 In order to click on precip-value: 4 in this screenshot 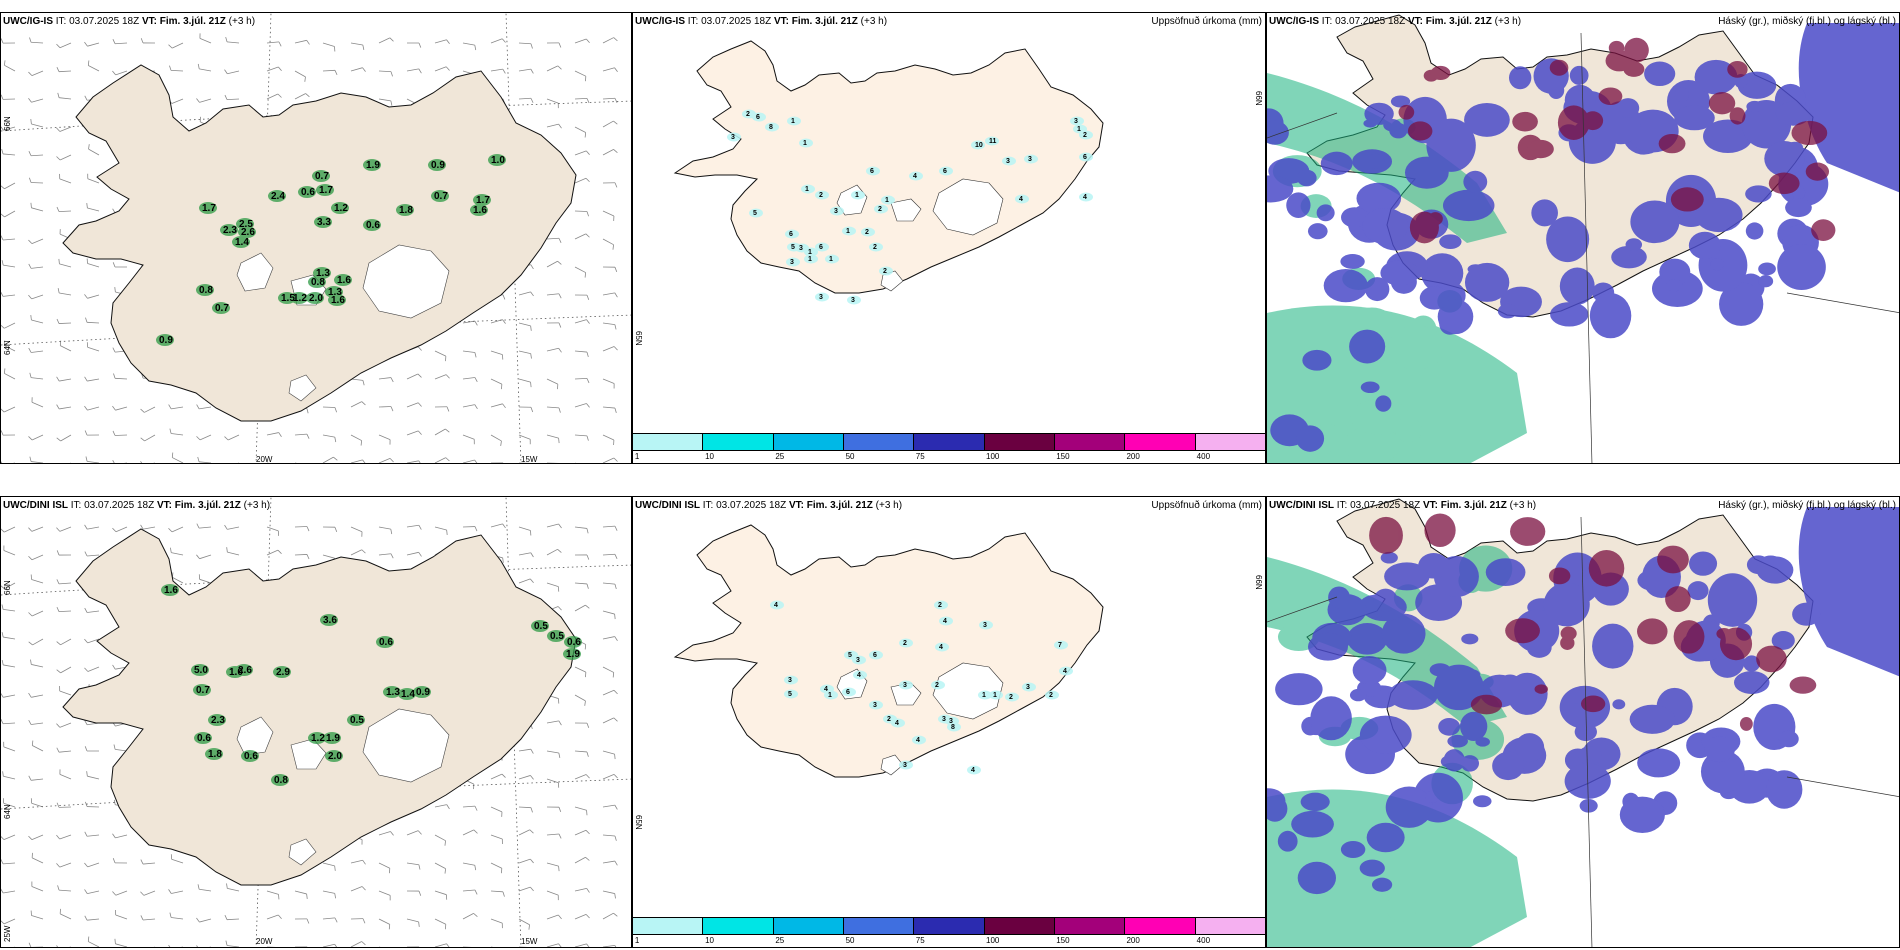, I will do `click(941, 647)`.